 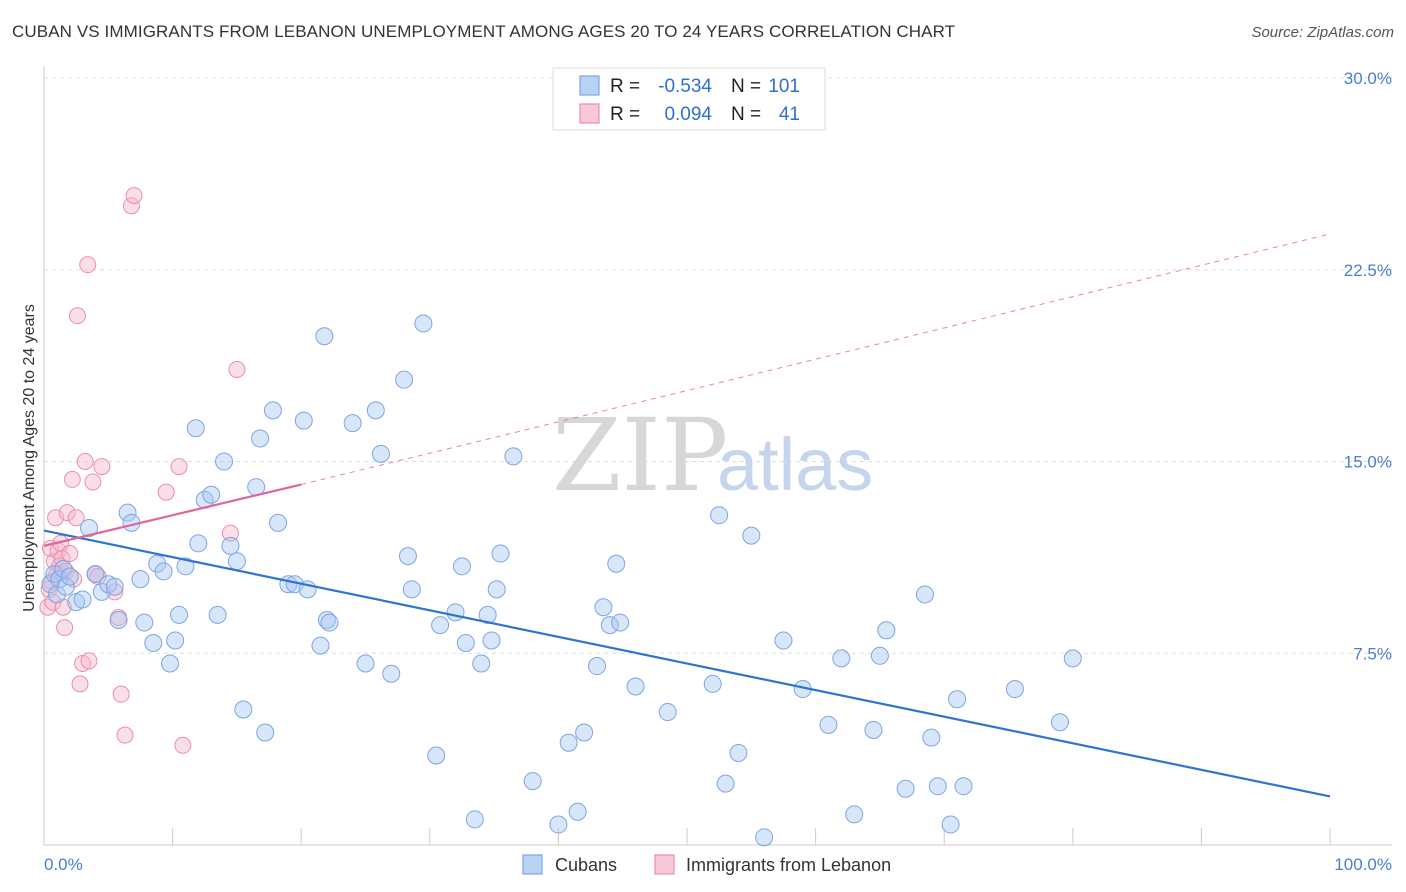 I want to click on watermark-atlas: atlas, so click(x=795, y=464).